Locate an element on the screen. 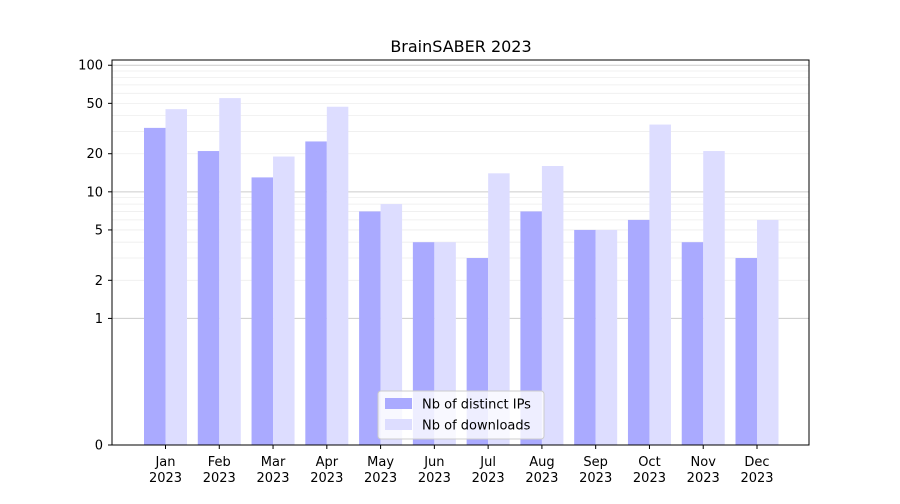 The width and height of the screenshot is (900, 504). legend: Nb of distinct IPs Nb of downloads is located at coordinates (461, 415).